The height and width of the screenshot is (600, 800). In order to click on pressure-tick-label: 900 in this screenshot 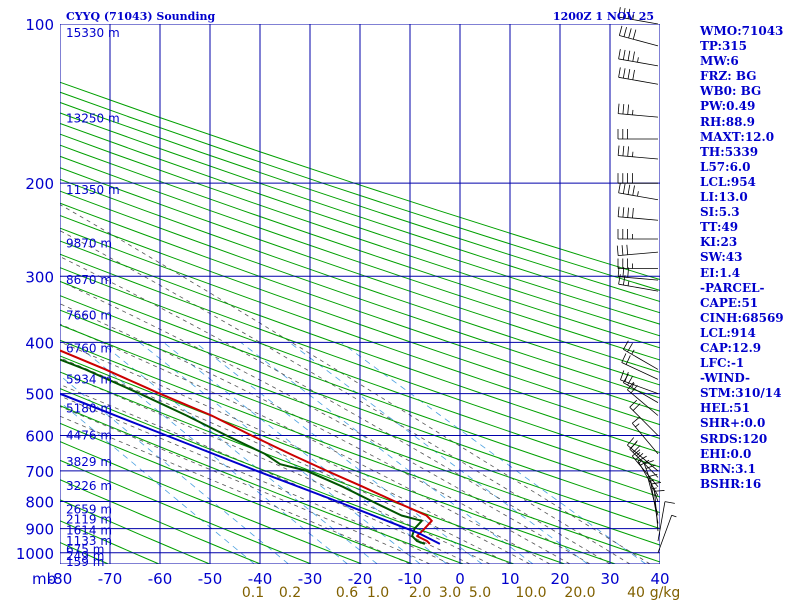, I will do `click(39, 530)`.